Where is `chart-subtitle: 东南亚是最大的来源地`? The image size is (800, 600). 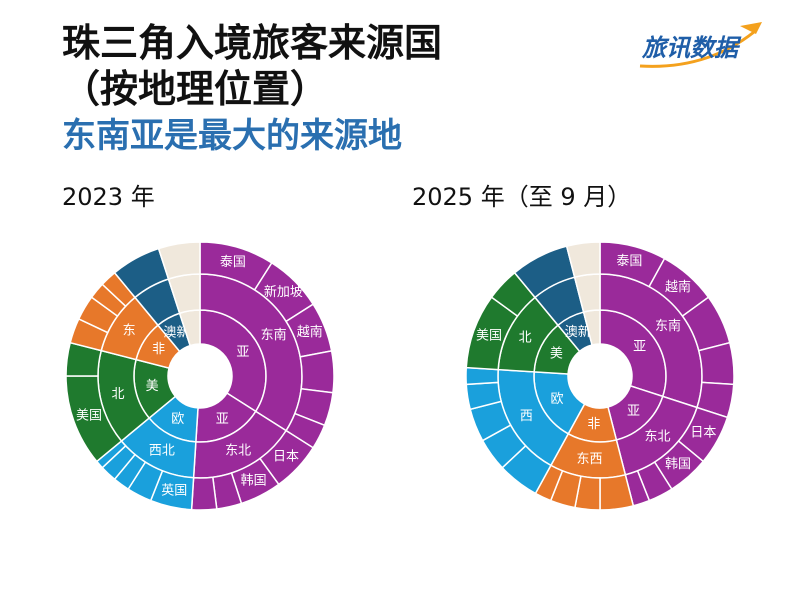 chart-subtitle: 东南亚是最大的来源地 is located at coordinates (232, 136).